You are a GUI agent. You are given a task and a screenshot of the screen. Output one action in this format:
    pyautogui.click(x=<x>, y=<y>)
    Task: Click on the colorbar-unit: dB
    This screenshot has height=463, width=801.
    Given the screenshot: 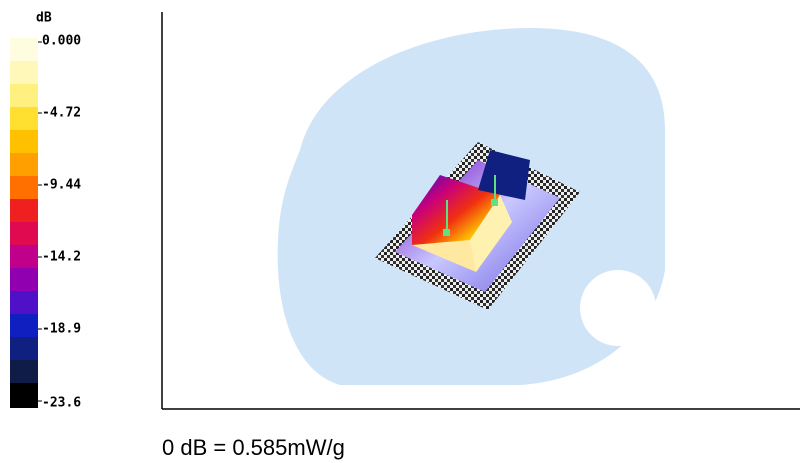 What is the action you would take?
    pyautogui.click(x=44, y=18)
    